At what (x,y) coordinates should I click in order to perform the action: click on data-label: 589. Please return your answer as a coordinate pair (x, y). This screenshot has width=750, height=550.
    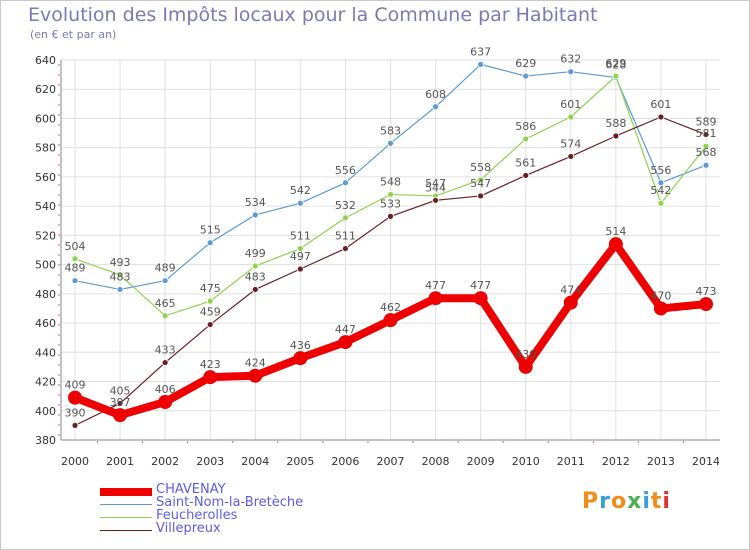
    Looking at the image, I should click on (706, 122).